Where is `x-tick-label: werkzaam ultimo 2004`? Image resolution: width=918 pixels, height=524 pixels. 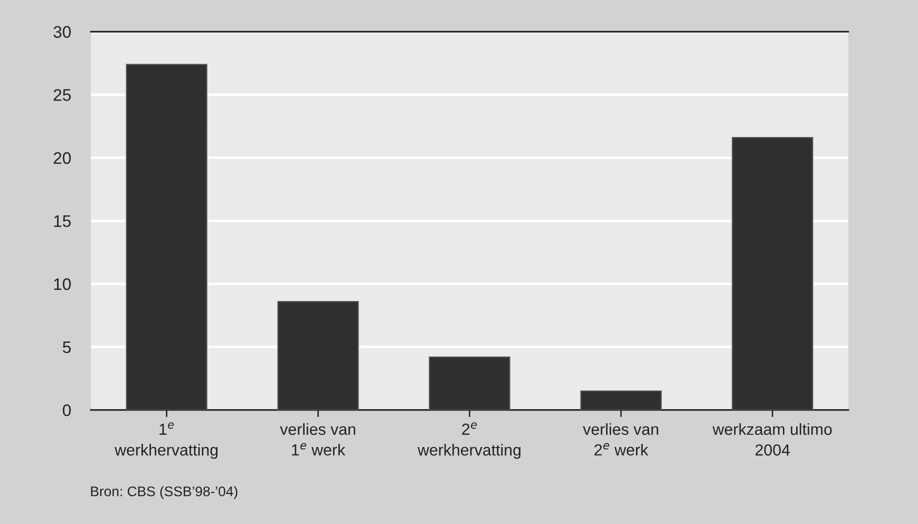 x-tick-label: werkzaam ultimo 2004 is located at coordinates (772, 439).